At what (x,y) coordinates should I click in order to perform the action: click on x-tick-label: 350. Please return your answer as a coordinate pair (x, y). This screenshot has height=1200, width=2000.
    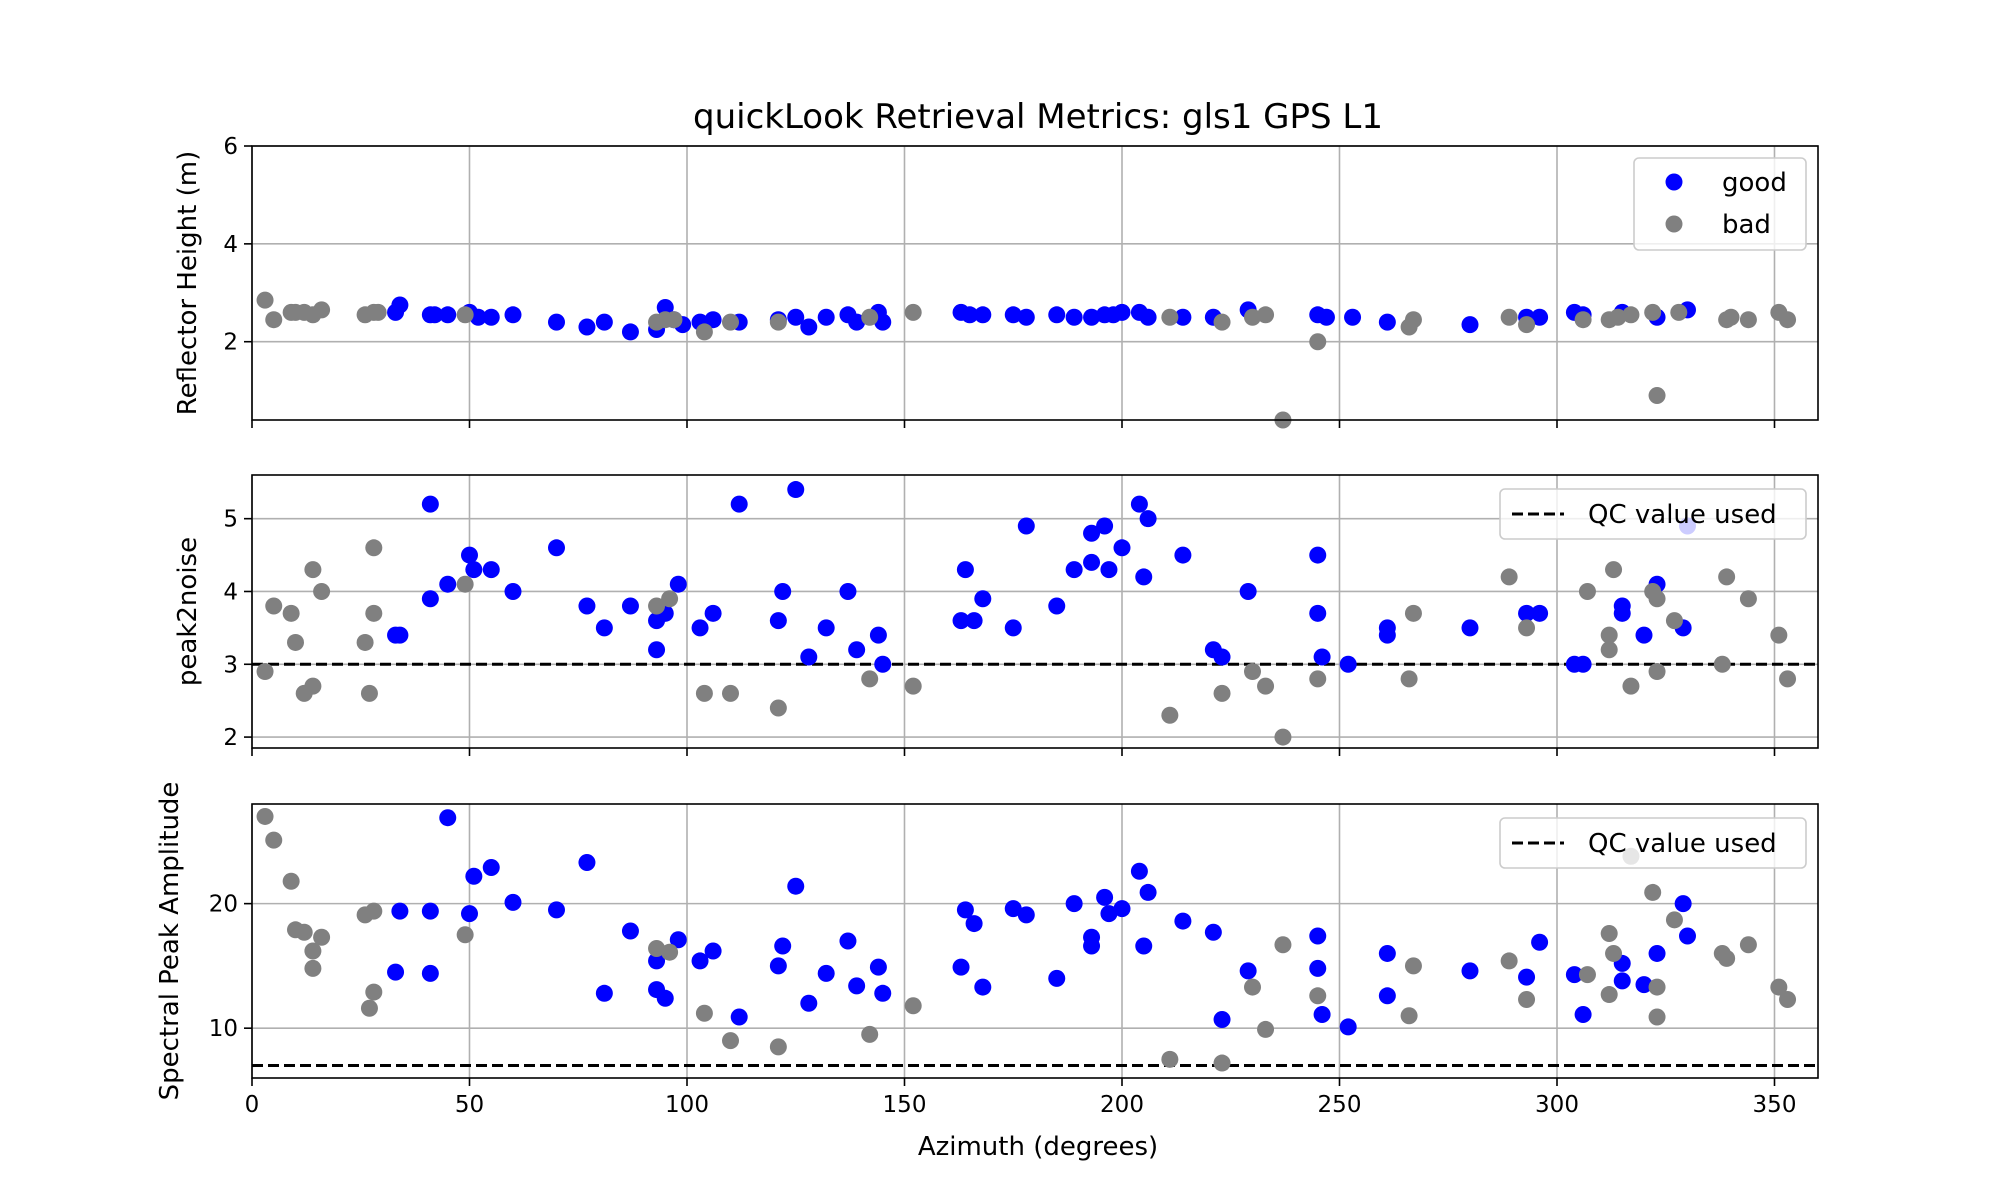
    Looking at the image, I should click on (1775, 1105).